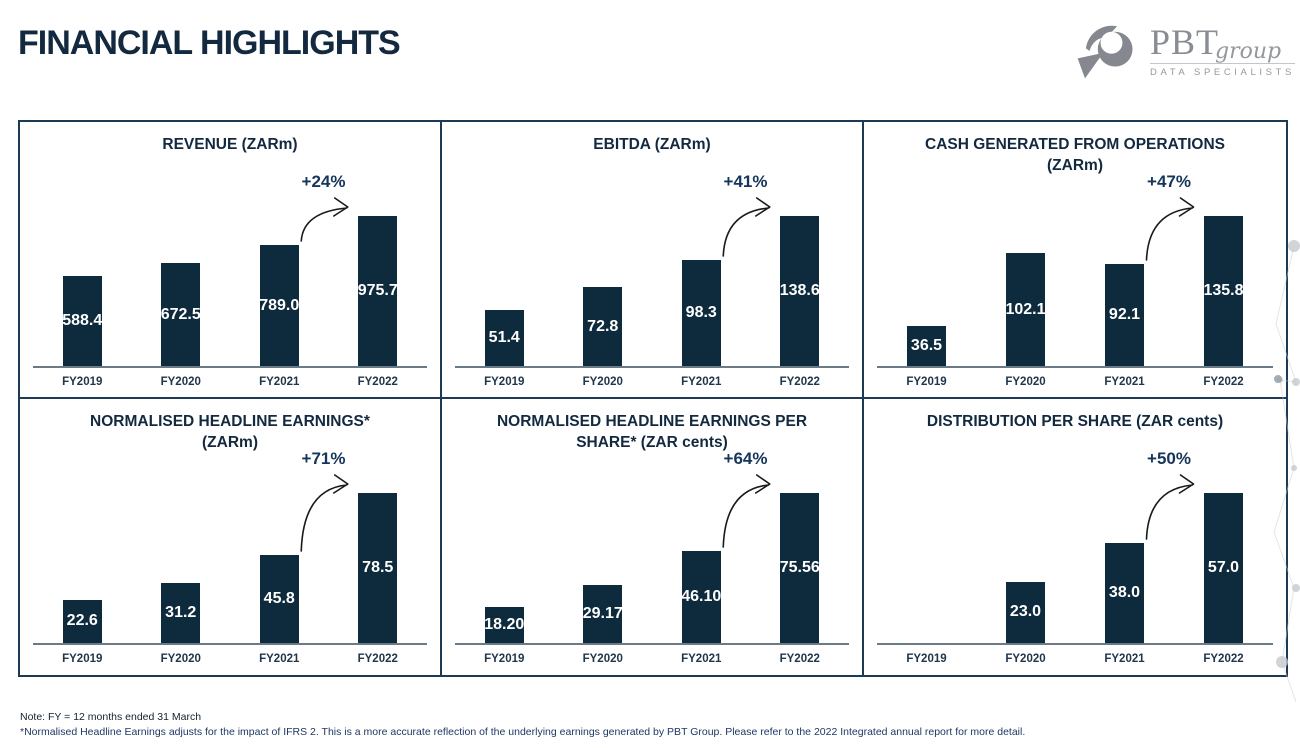  I want to click on bar-value-label: 23.0, so click(1025, 611).